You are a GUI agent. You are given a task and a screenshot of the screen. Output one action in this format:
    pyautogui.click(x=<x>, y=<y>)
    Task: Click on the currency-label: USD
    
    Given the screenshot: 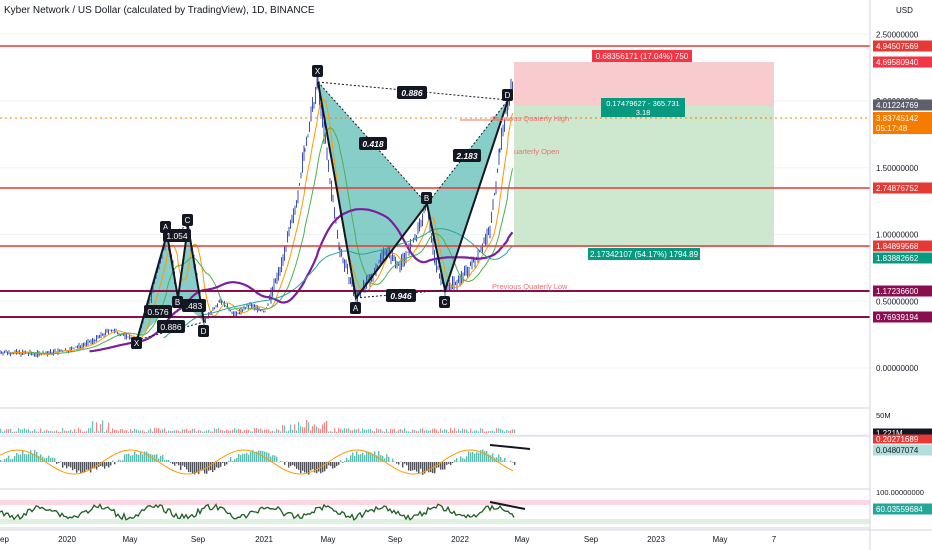 What is the action you would take?
    pyautogui.click(x=904, y=10)
    